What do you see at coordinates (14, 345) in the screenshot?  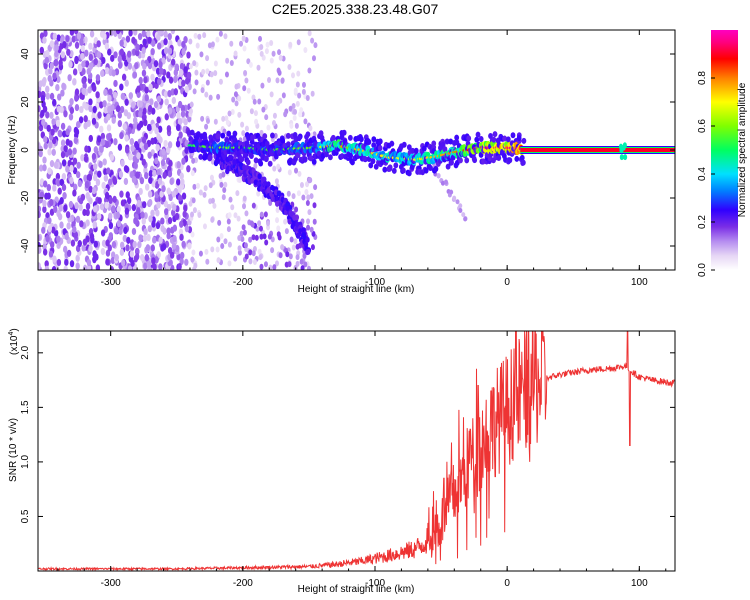 I see `snr-multiplier-base: (x10` at bounding box center [14, 345].